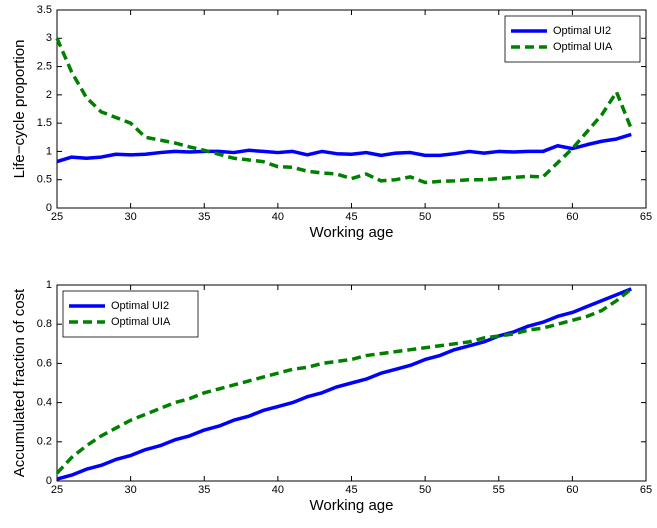  Describe the element at coordinates (44, 403) in the screenshot. I see `y-tick-label: 0.4` at that location.